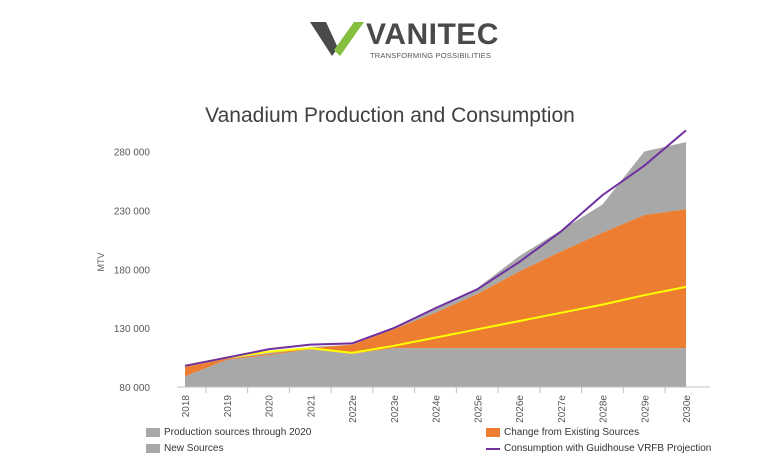  I want to click on logo-tagline: TRANSFORMING POSSIBILITIES, so click(431, 55).